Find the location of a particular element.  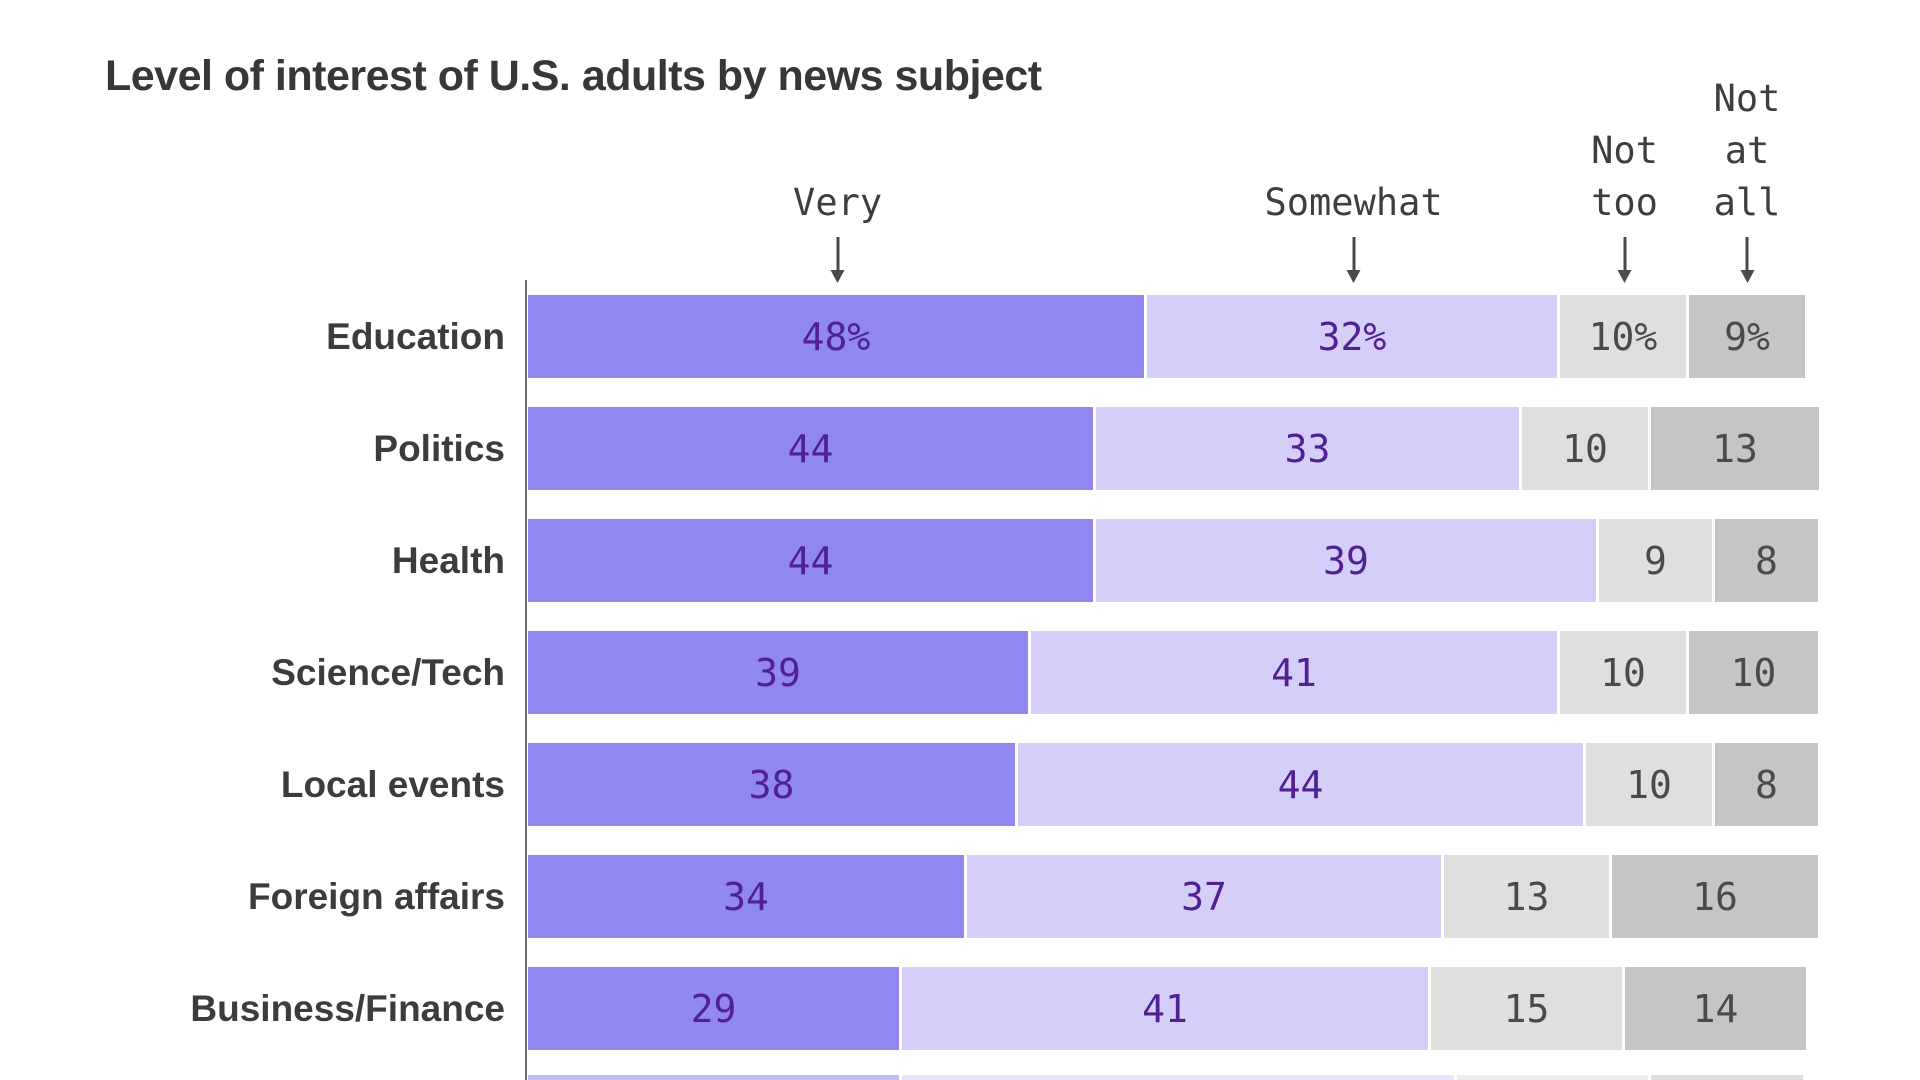

segment-value-label: 29 is located at coordinates (713, 1008).